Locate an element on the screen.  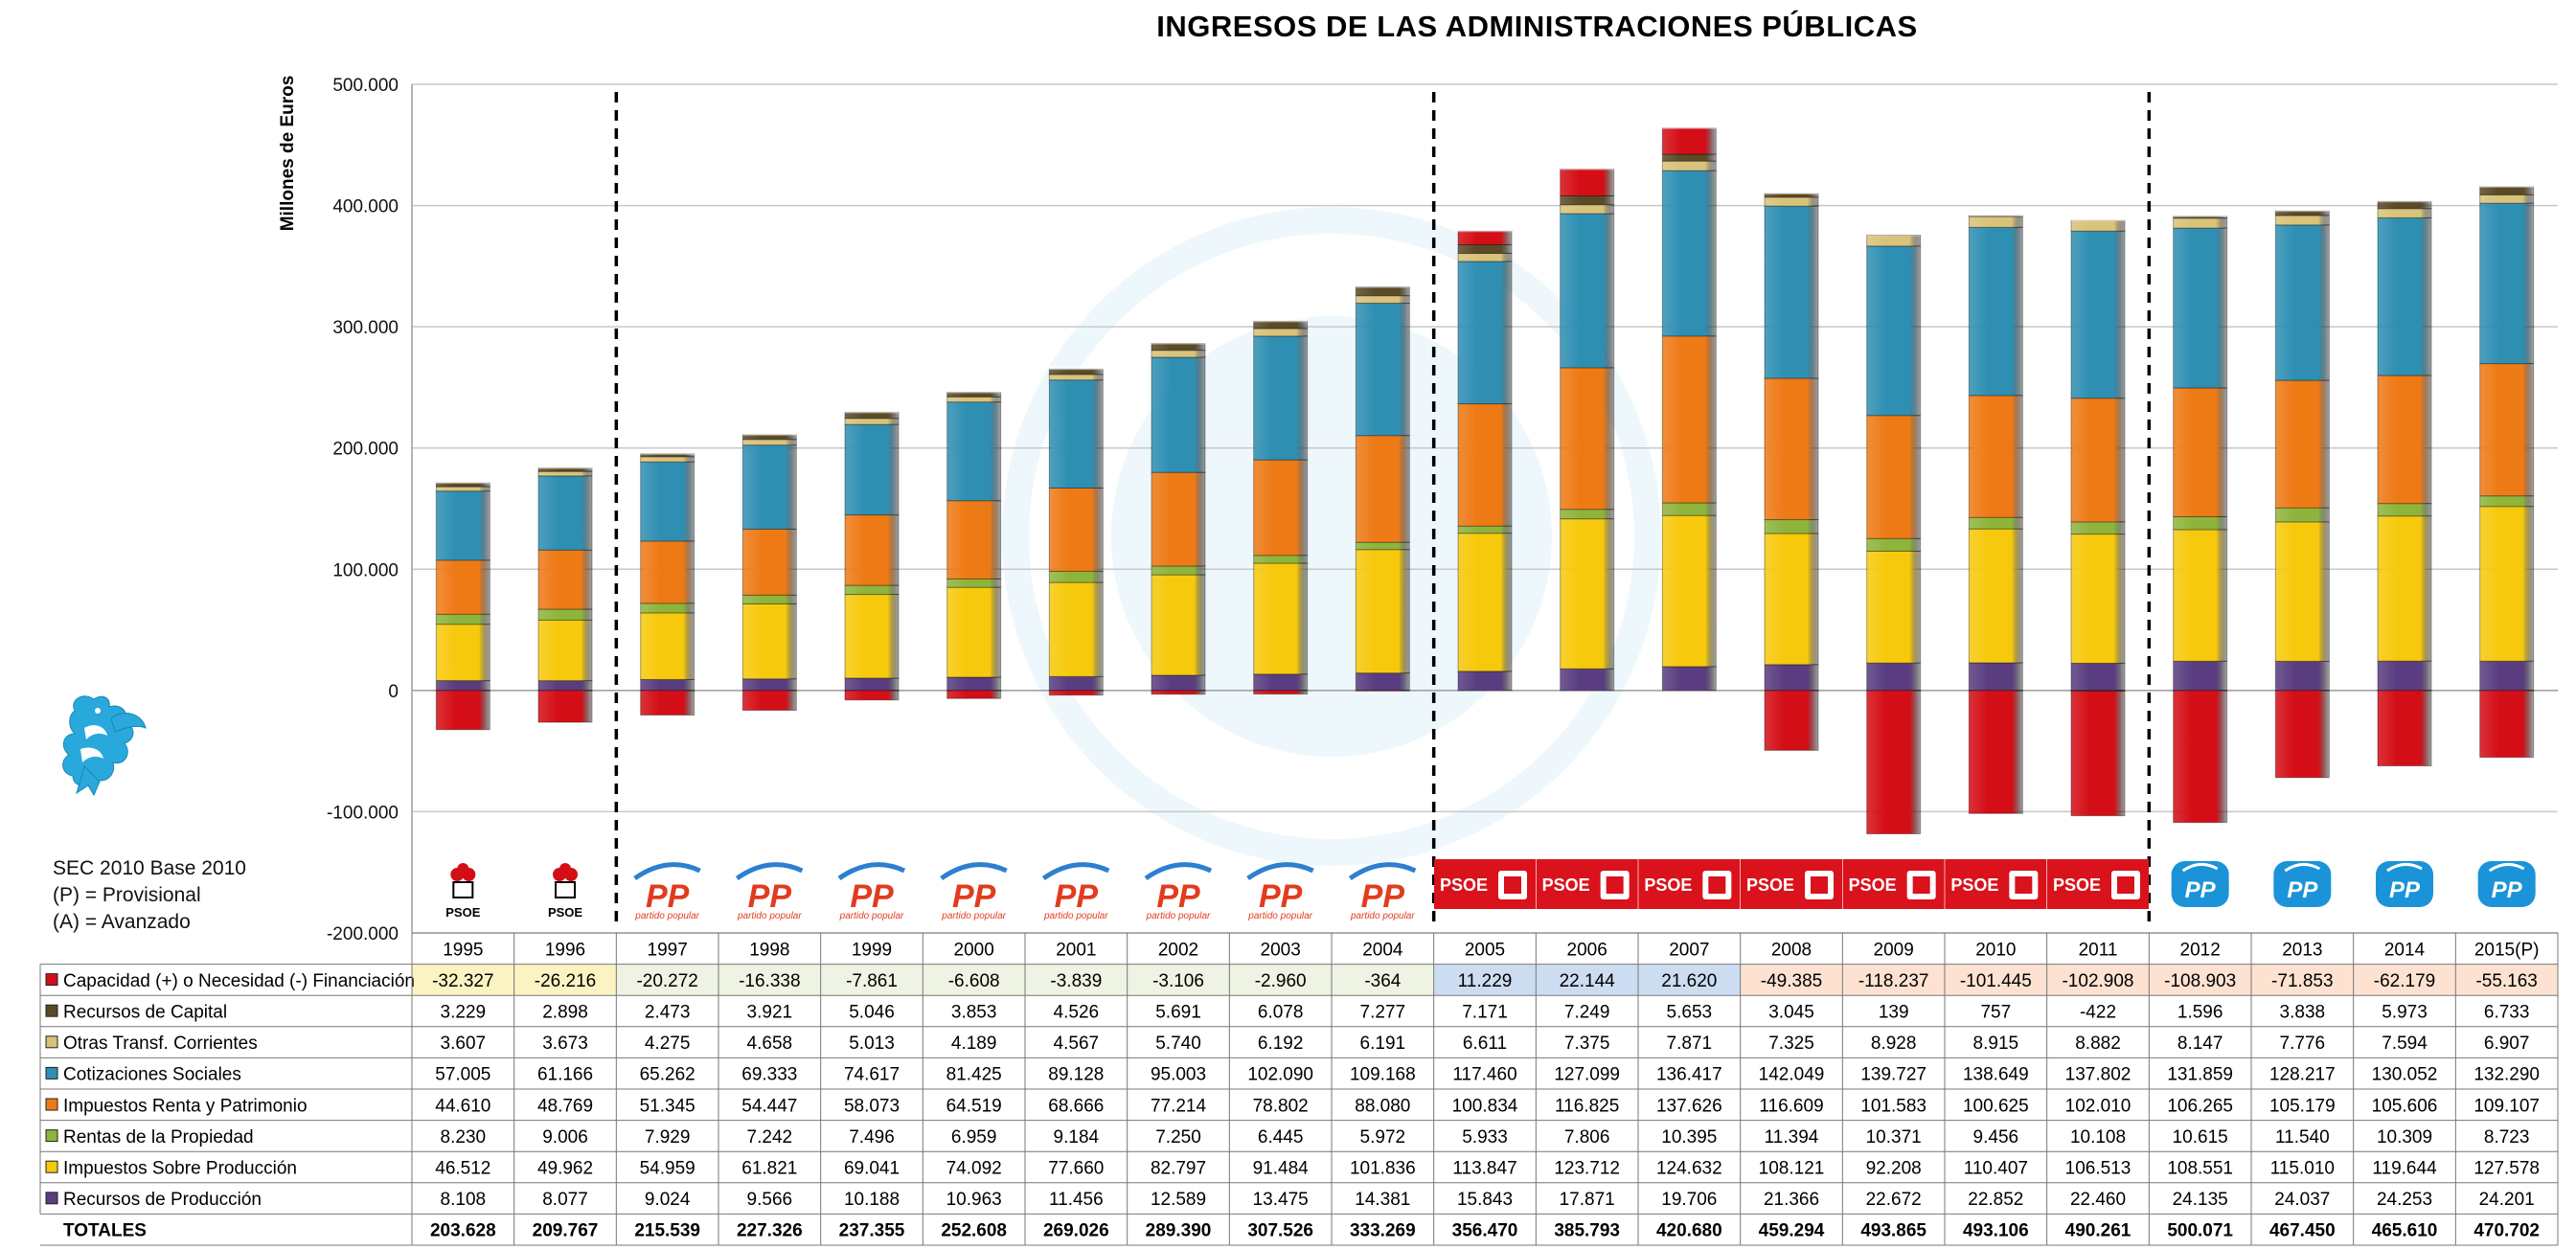
y-tick-label: -200.000 is located at coordinates (363, 934).